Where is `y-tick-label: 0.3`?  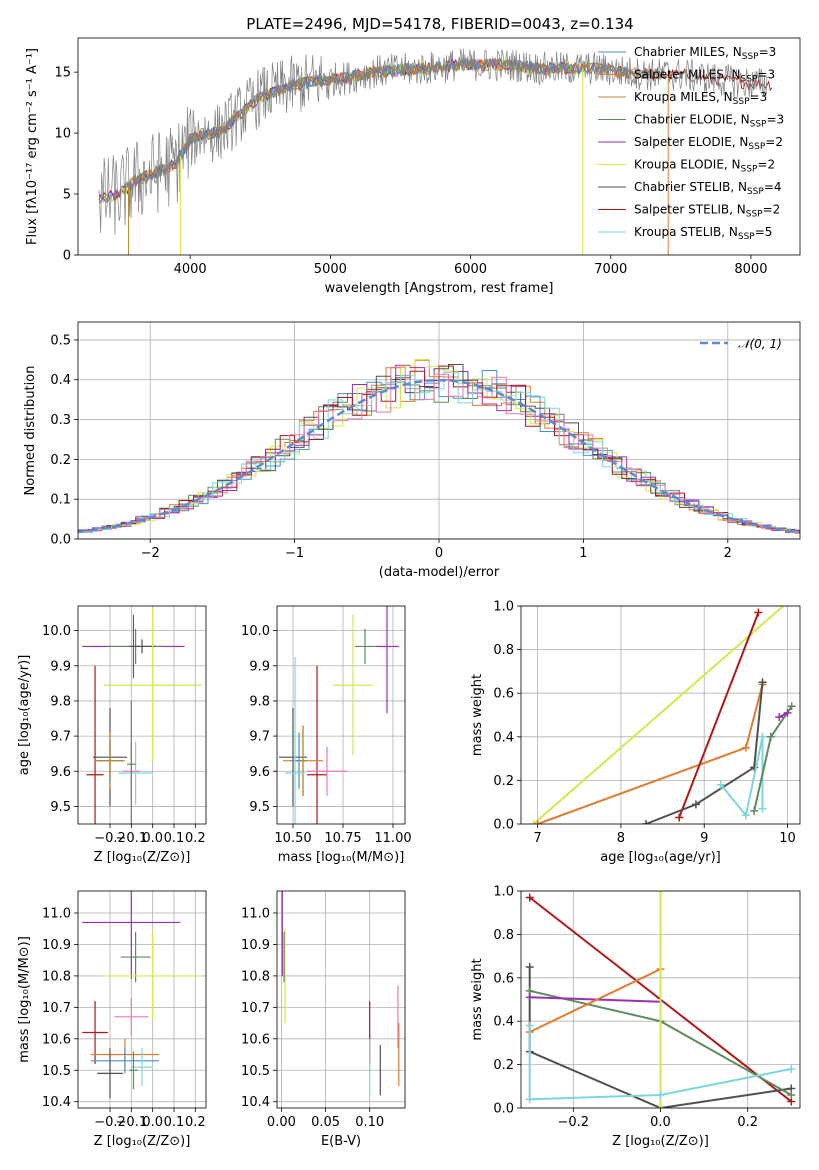 y-tick-label: 0.3 is located at coordinates (60, 420).